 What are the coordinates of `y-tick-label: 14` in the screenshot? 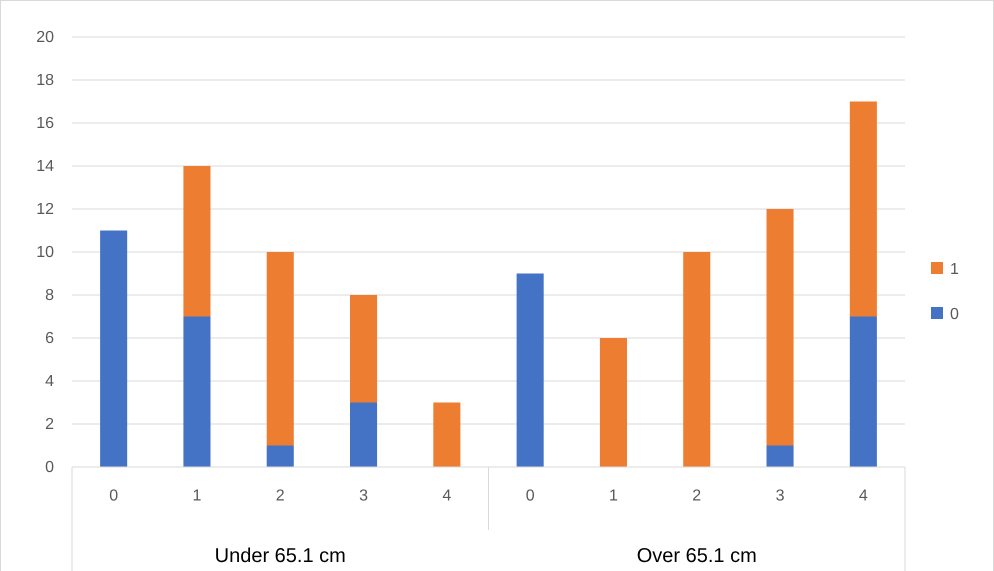 It's located at (45, 167).